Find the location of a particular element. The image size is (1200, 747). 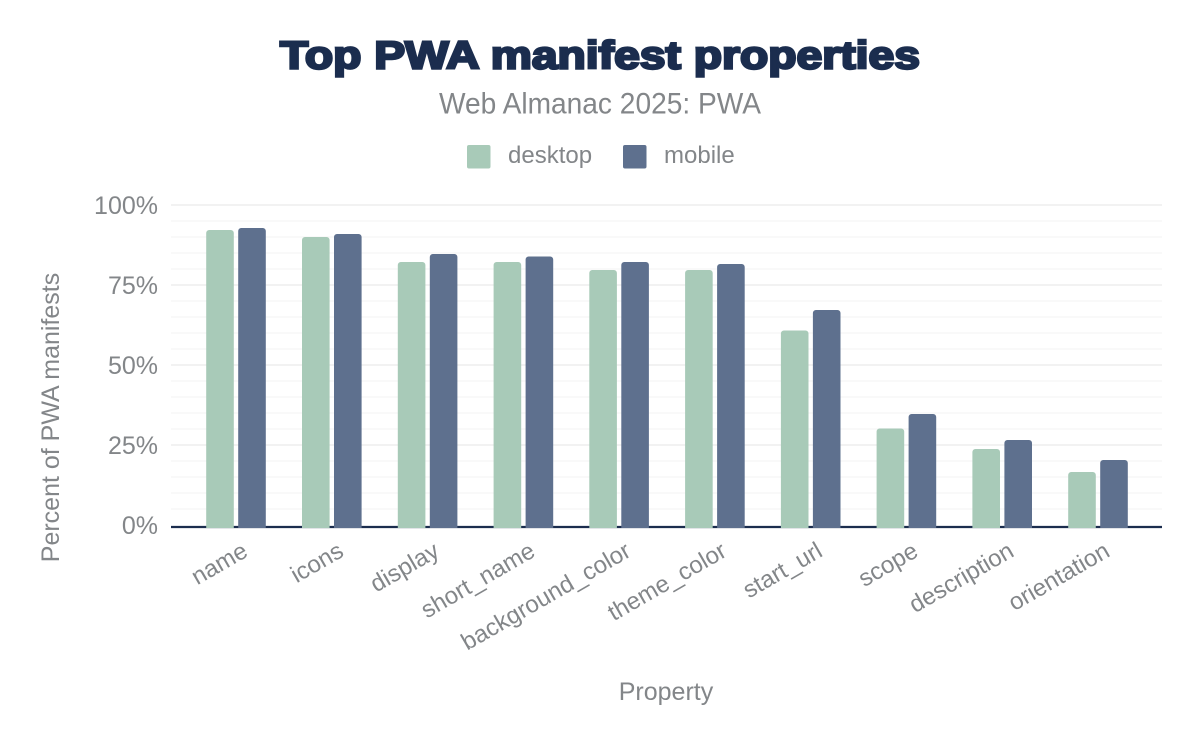

svg-text: Web Almanac 2025: PWA is located at coordinates (600, 104).